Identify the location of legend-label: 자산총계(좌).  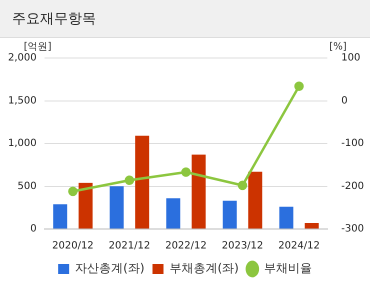
(110, 268).